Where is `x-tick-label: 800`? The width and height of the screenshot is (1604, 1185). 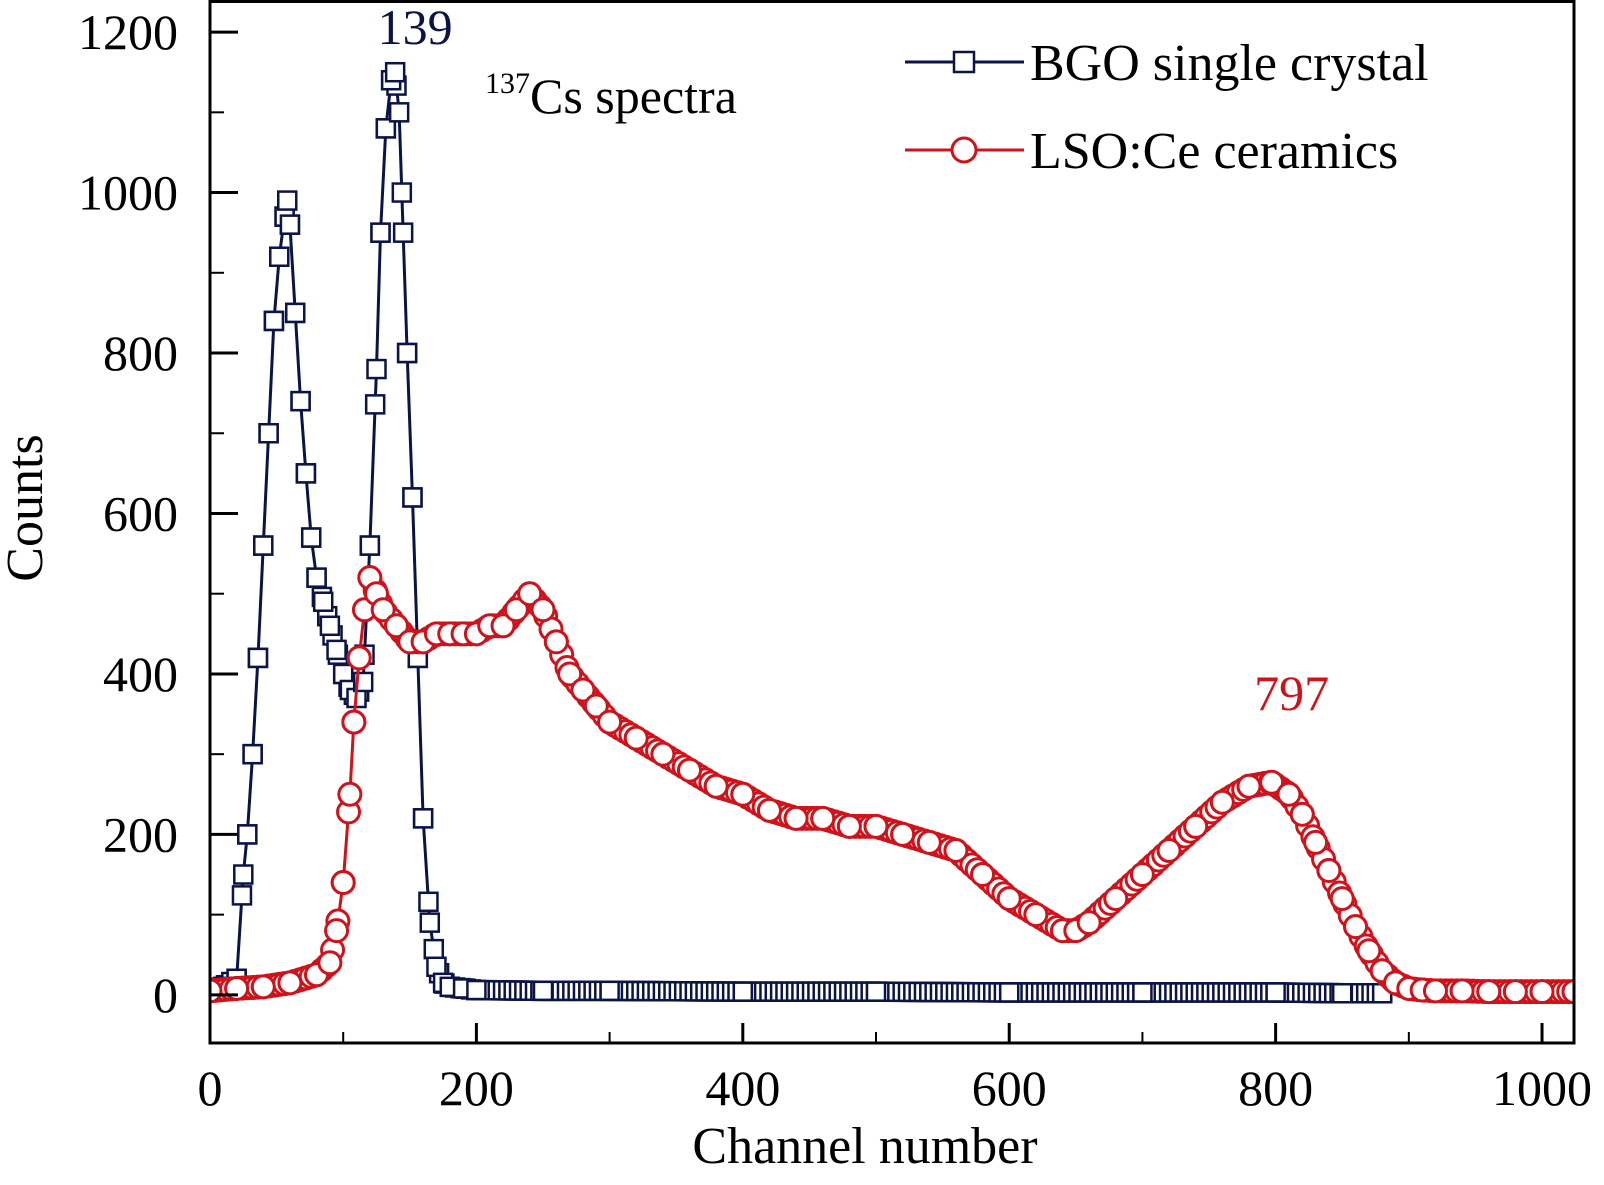 x-tick-label: 800 is located at coordinates (1275, 1088).